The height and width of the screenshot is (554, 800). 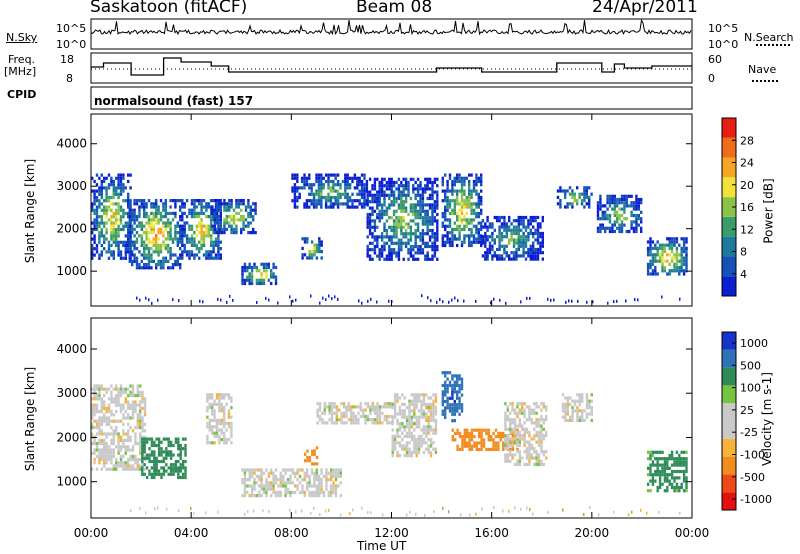 What do you see at coordinates (729, 447) in the screenshot?
I see `colorbar-swatch` at bounding box center [729, 447].